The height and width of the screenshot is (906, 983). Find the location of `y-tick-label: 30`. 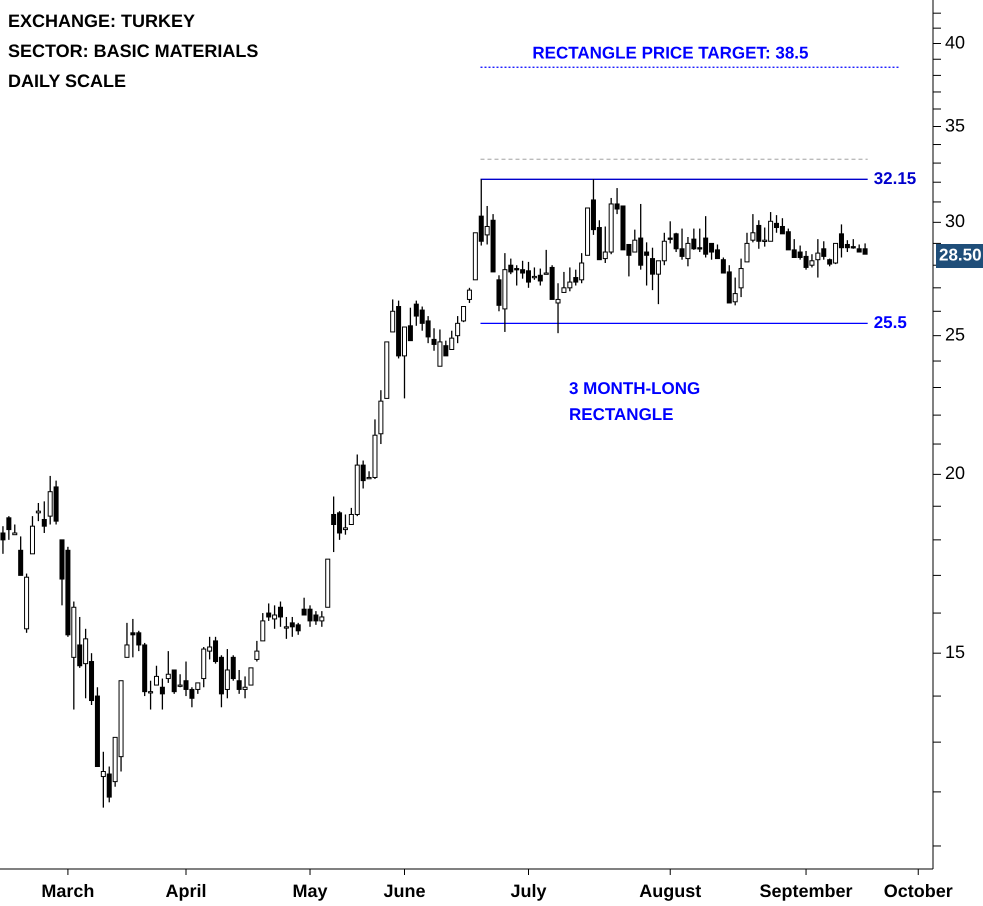

y-tick-label: 30 is located at coordinates (955, 221).